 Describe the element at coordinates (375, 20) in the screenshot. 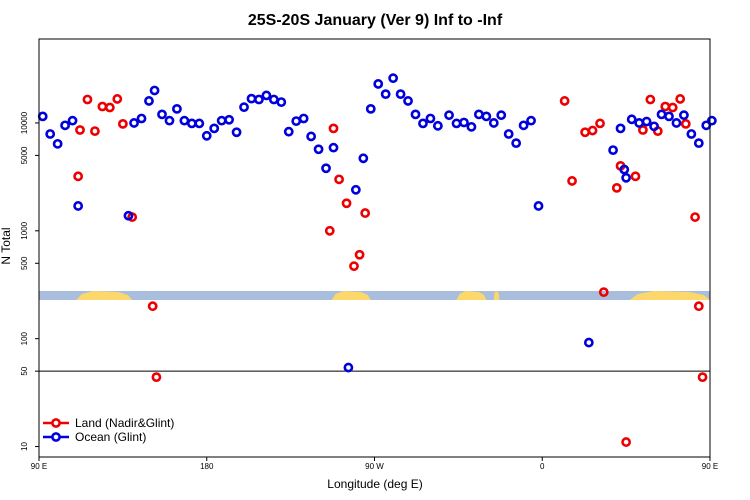

I see `chart-title: 25S-20S January (Ver 9) Inf to -Inf` at that location.